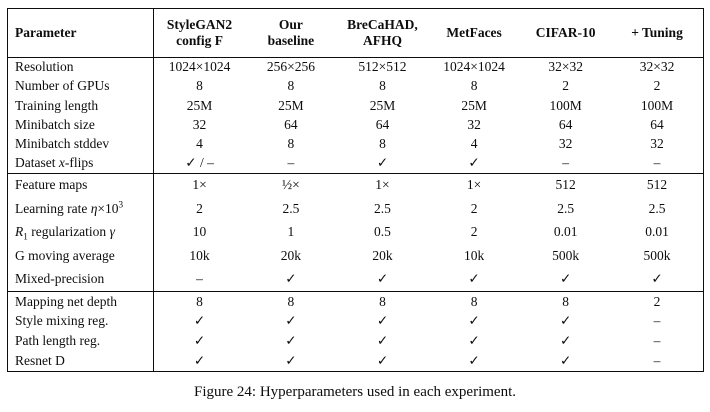 This screenshot has width=710, height=412. I want to click on table-row: R1 regularization γ 10 1 0.5 2 0.01 0.01, so click(355, 232).